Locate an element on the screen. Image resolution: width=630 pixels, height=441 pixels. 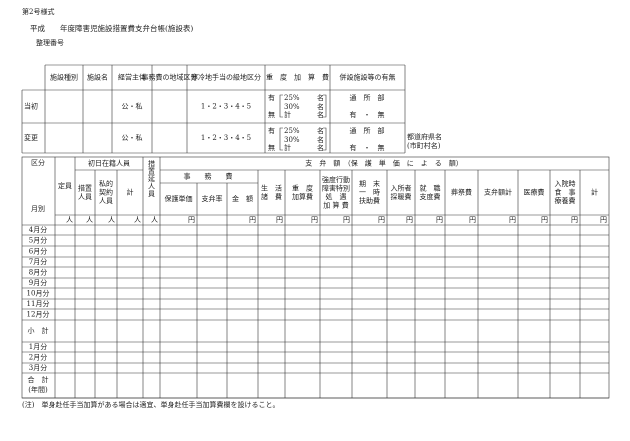
corner: 区分 is located at coordinates (38, 162).